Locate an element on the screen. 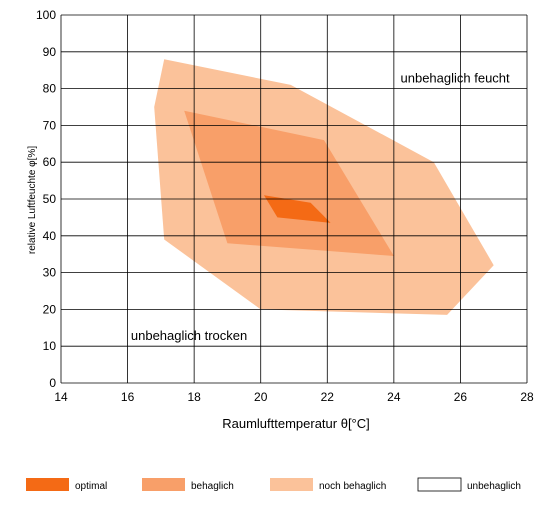 This screenshot has width=552, height=513. legend-item-behaglich: behaglich is located at coordinates (188, 485).